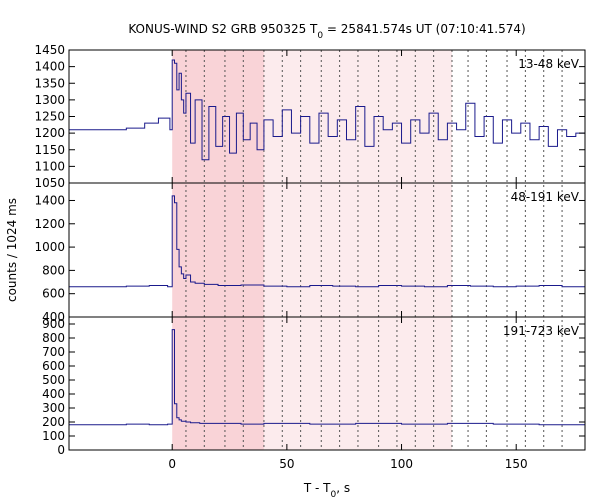  I want to click on y-tick-label-1-5: 1400, so click(49, 200).